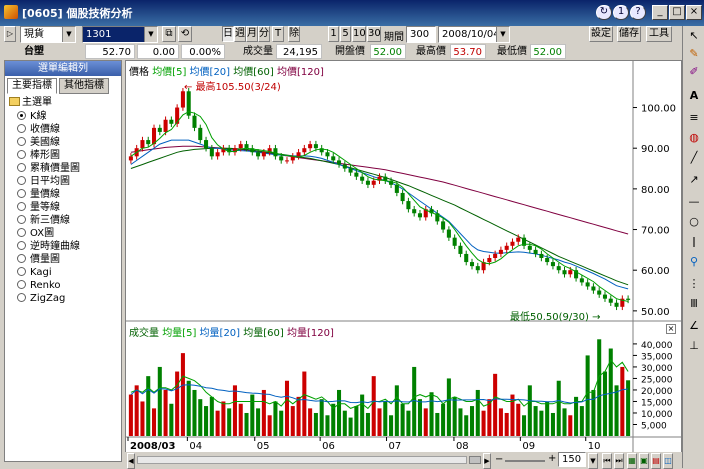 This screenshot has height=469, width=704. Describe the element at coordinates (629, 34) in the screenshot. I see `save-button: 儲存` at that location.